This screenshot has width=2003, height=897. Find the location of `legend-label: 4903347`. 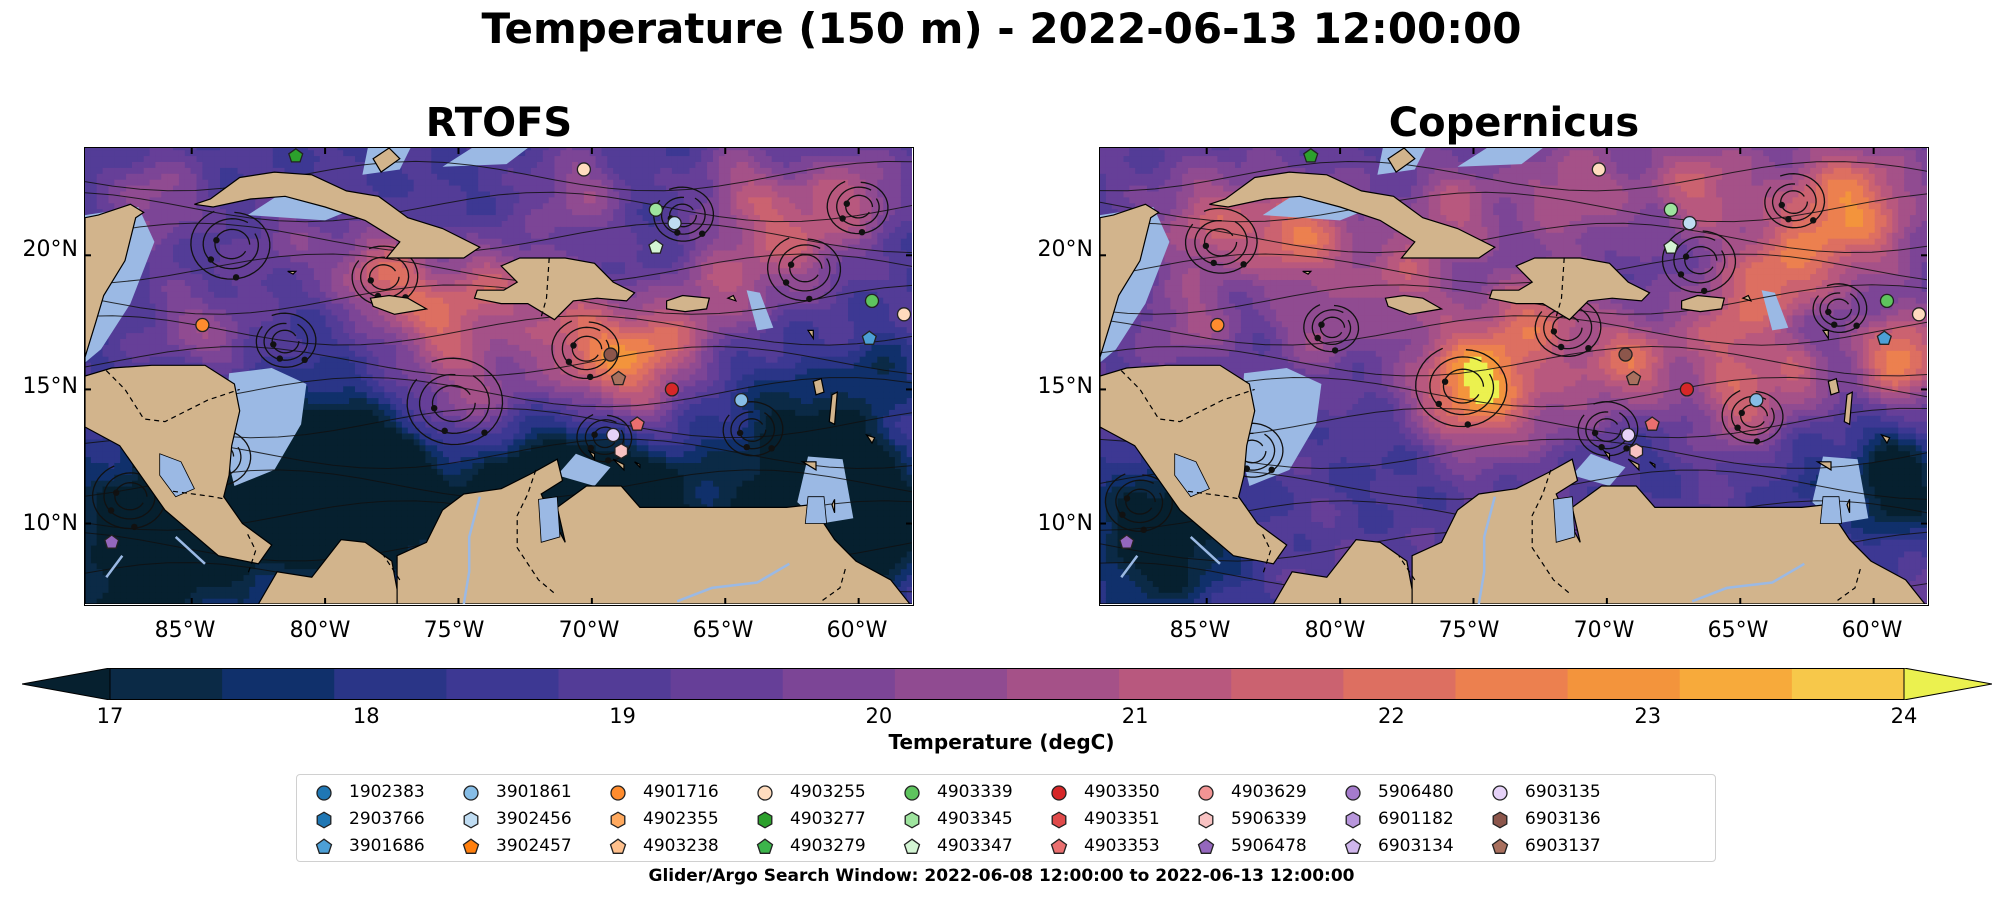

legend-label: 4903347 is located at coordinates (975, 846).